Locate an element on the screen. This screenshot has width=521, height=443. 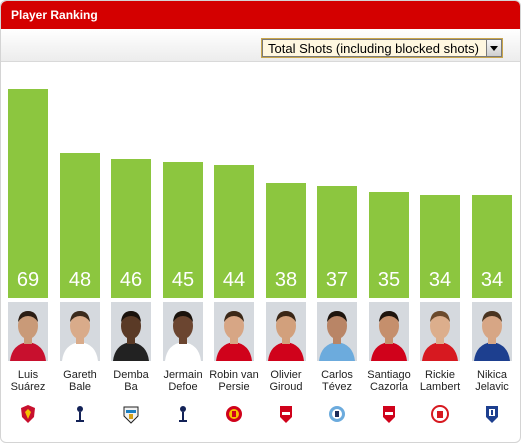
player-name: Gareth Bale is located at coordinates (80, 381).